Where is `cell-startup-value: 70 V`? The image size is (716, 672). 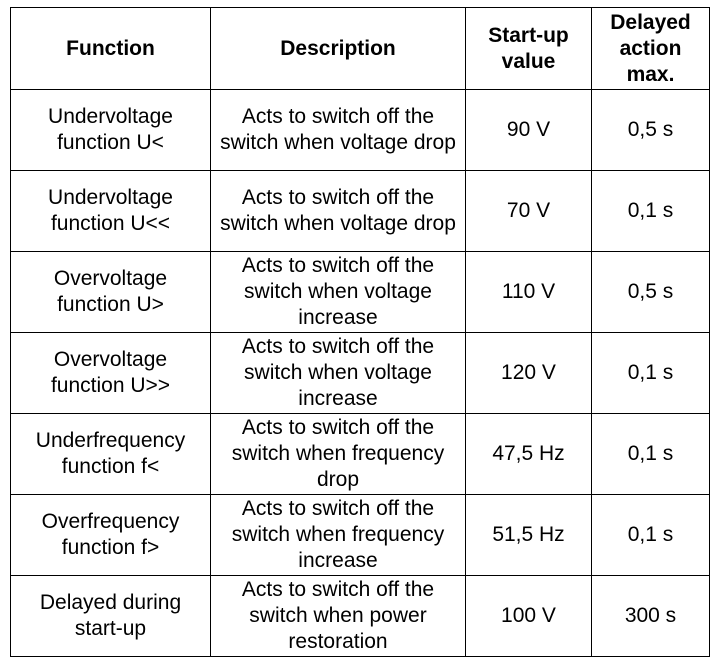 cell-startup-value: 70 V is located at coordinates (528, 211).